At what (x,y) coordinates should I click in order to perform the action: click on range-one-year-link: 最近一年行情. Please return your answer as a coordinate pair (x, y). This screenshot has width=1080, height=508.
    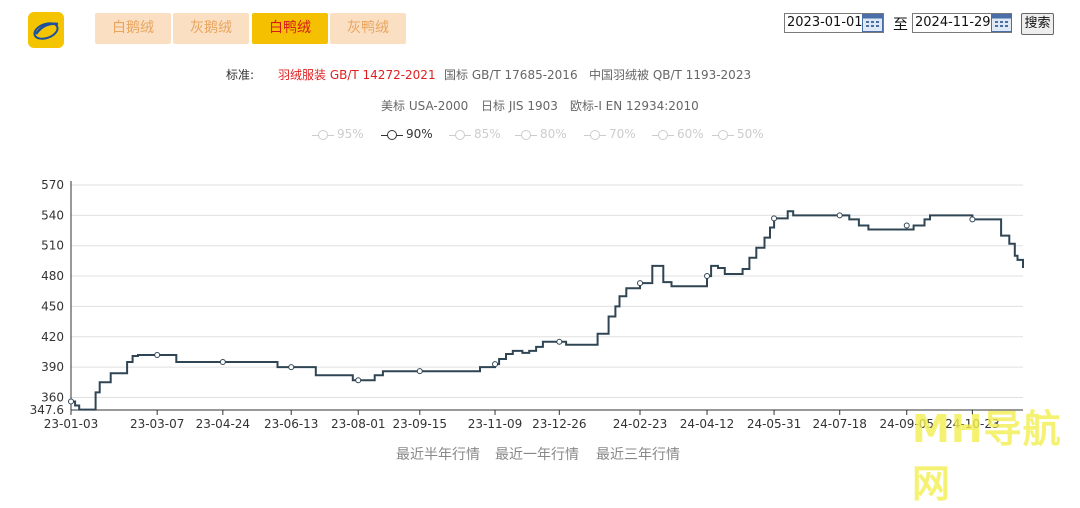
    Looking at the image, I should click on (537, 455).